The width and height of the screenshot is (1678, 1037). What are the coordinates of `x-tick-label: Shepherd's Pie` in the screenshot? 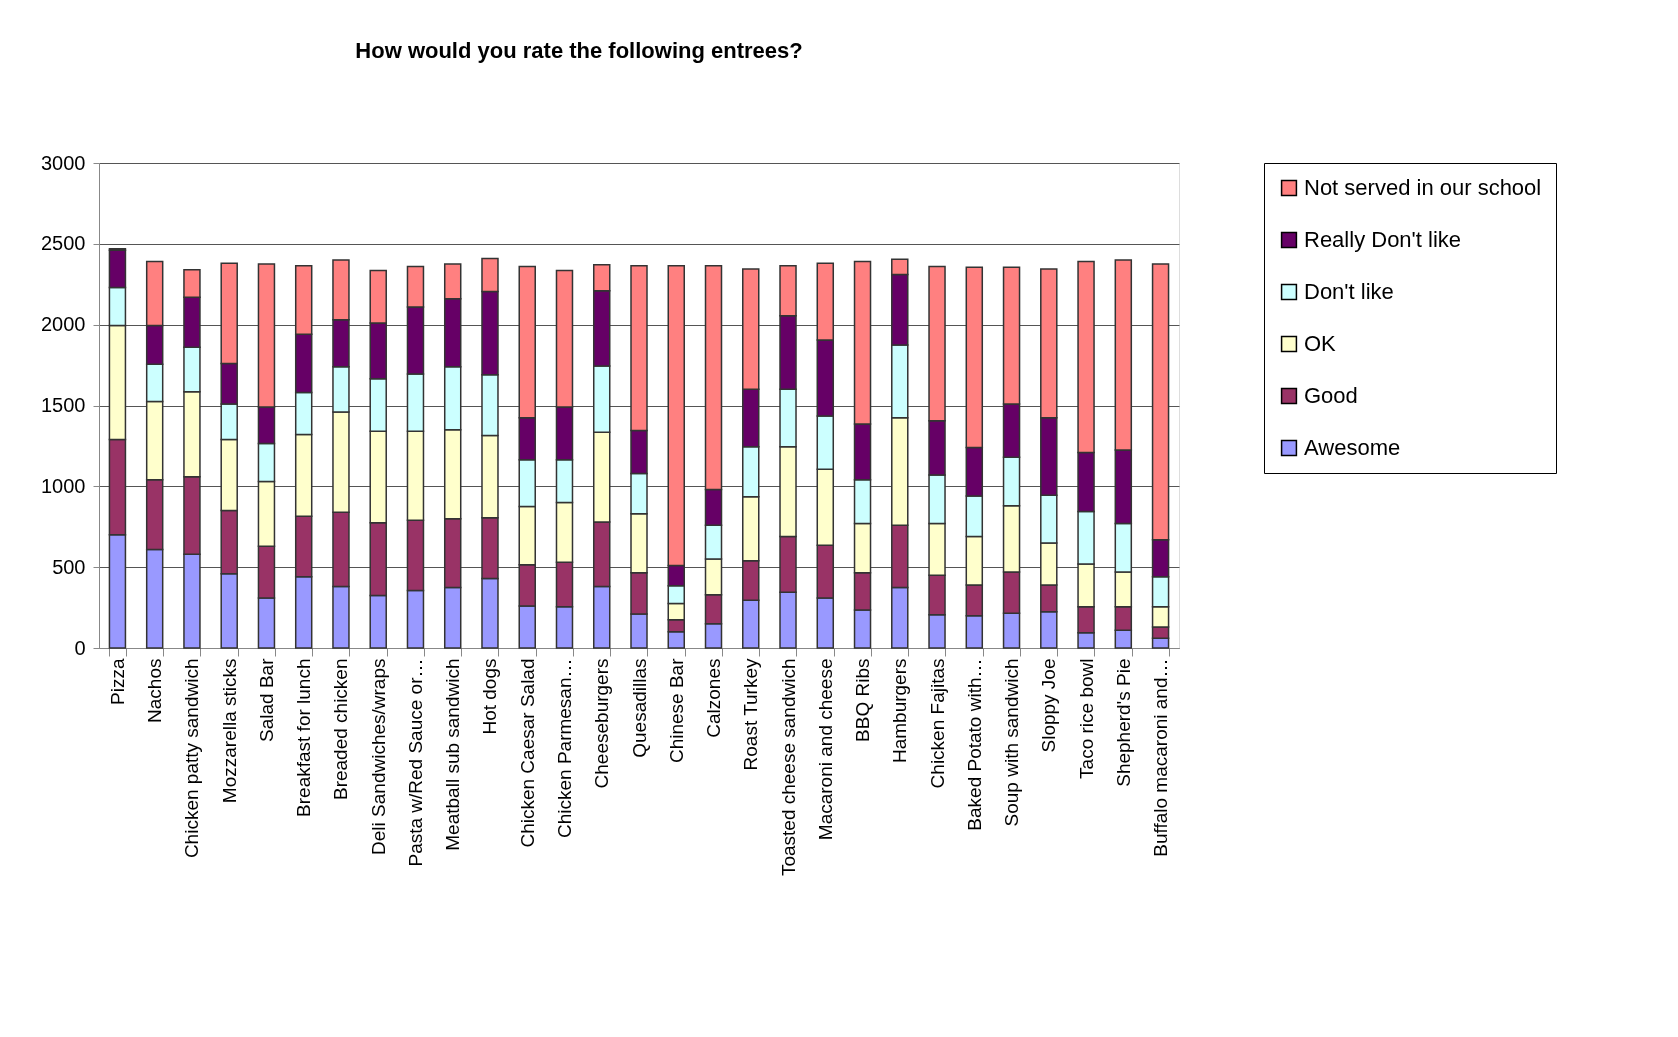 It's located at (1123, 722).